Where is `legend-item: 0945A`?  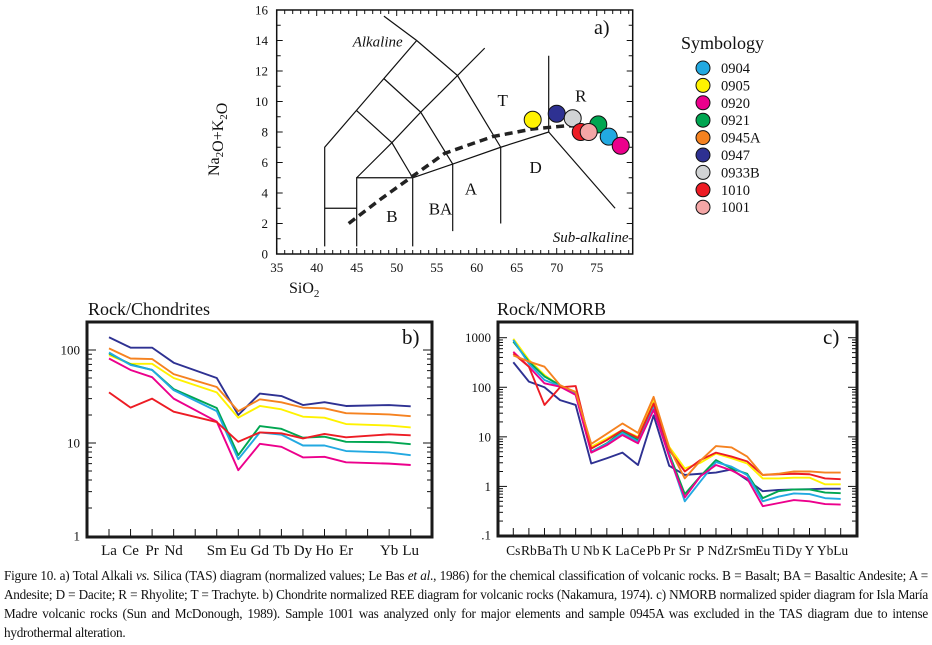
legend-item: 0945A is located at coordinates (728, 138).